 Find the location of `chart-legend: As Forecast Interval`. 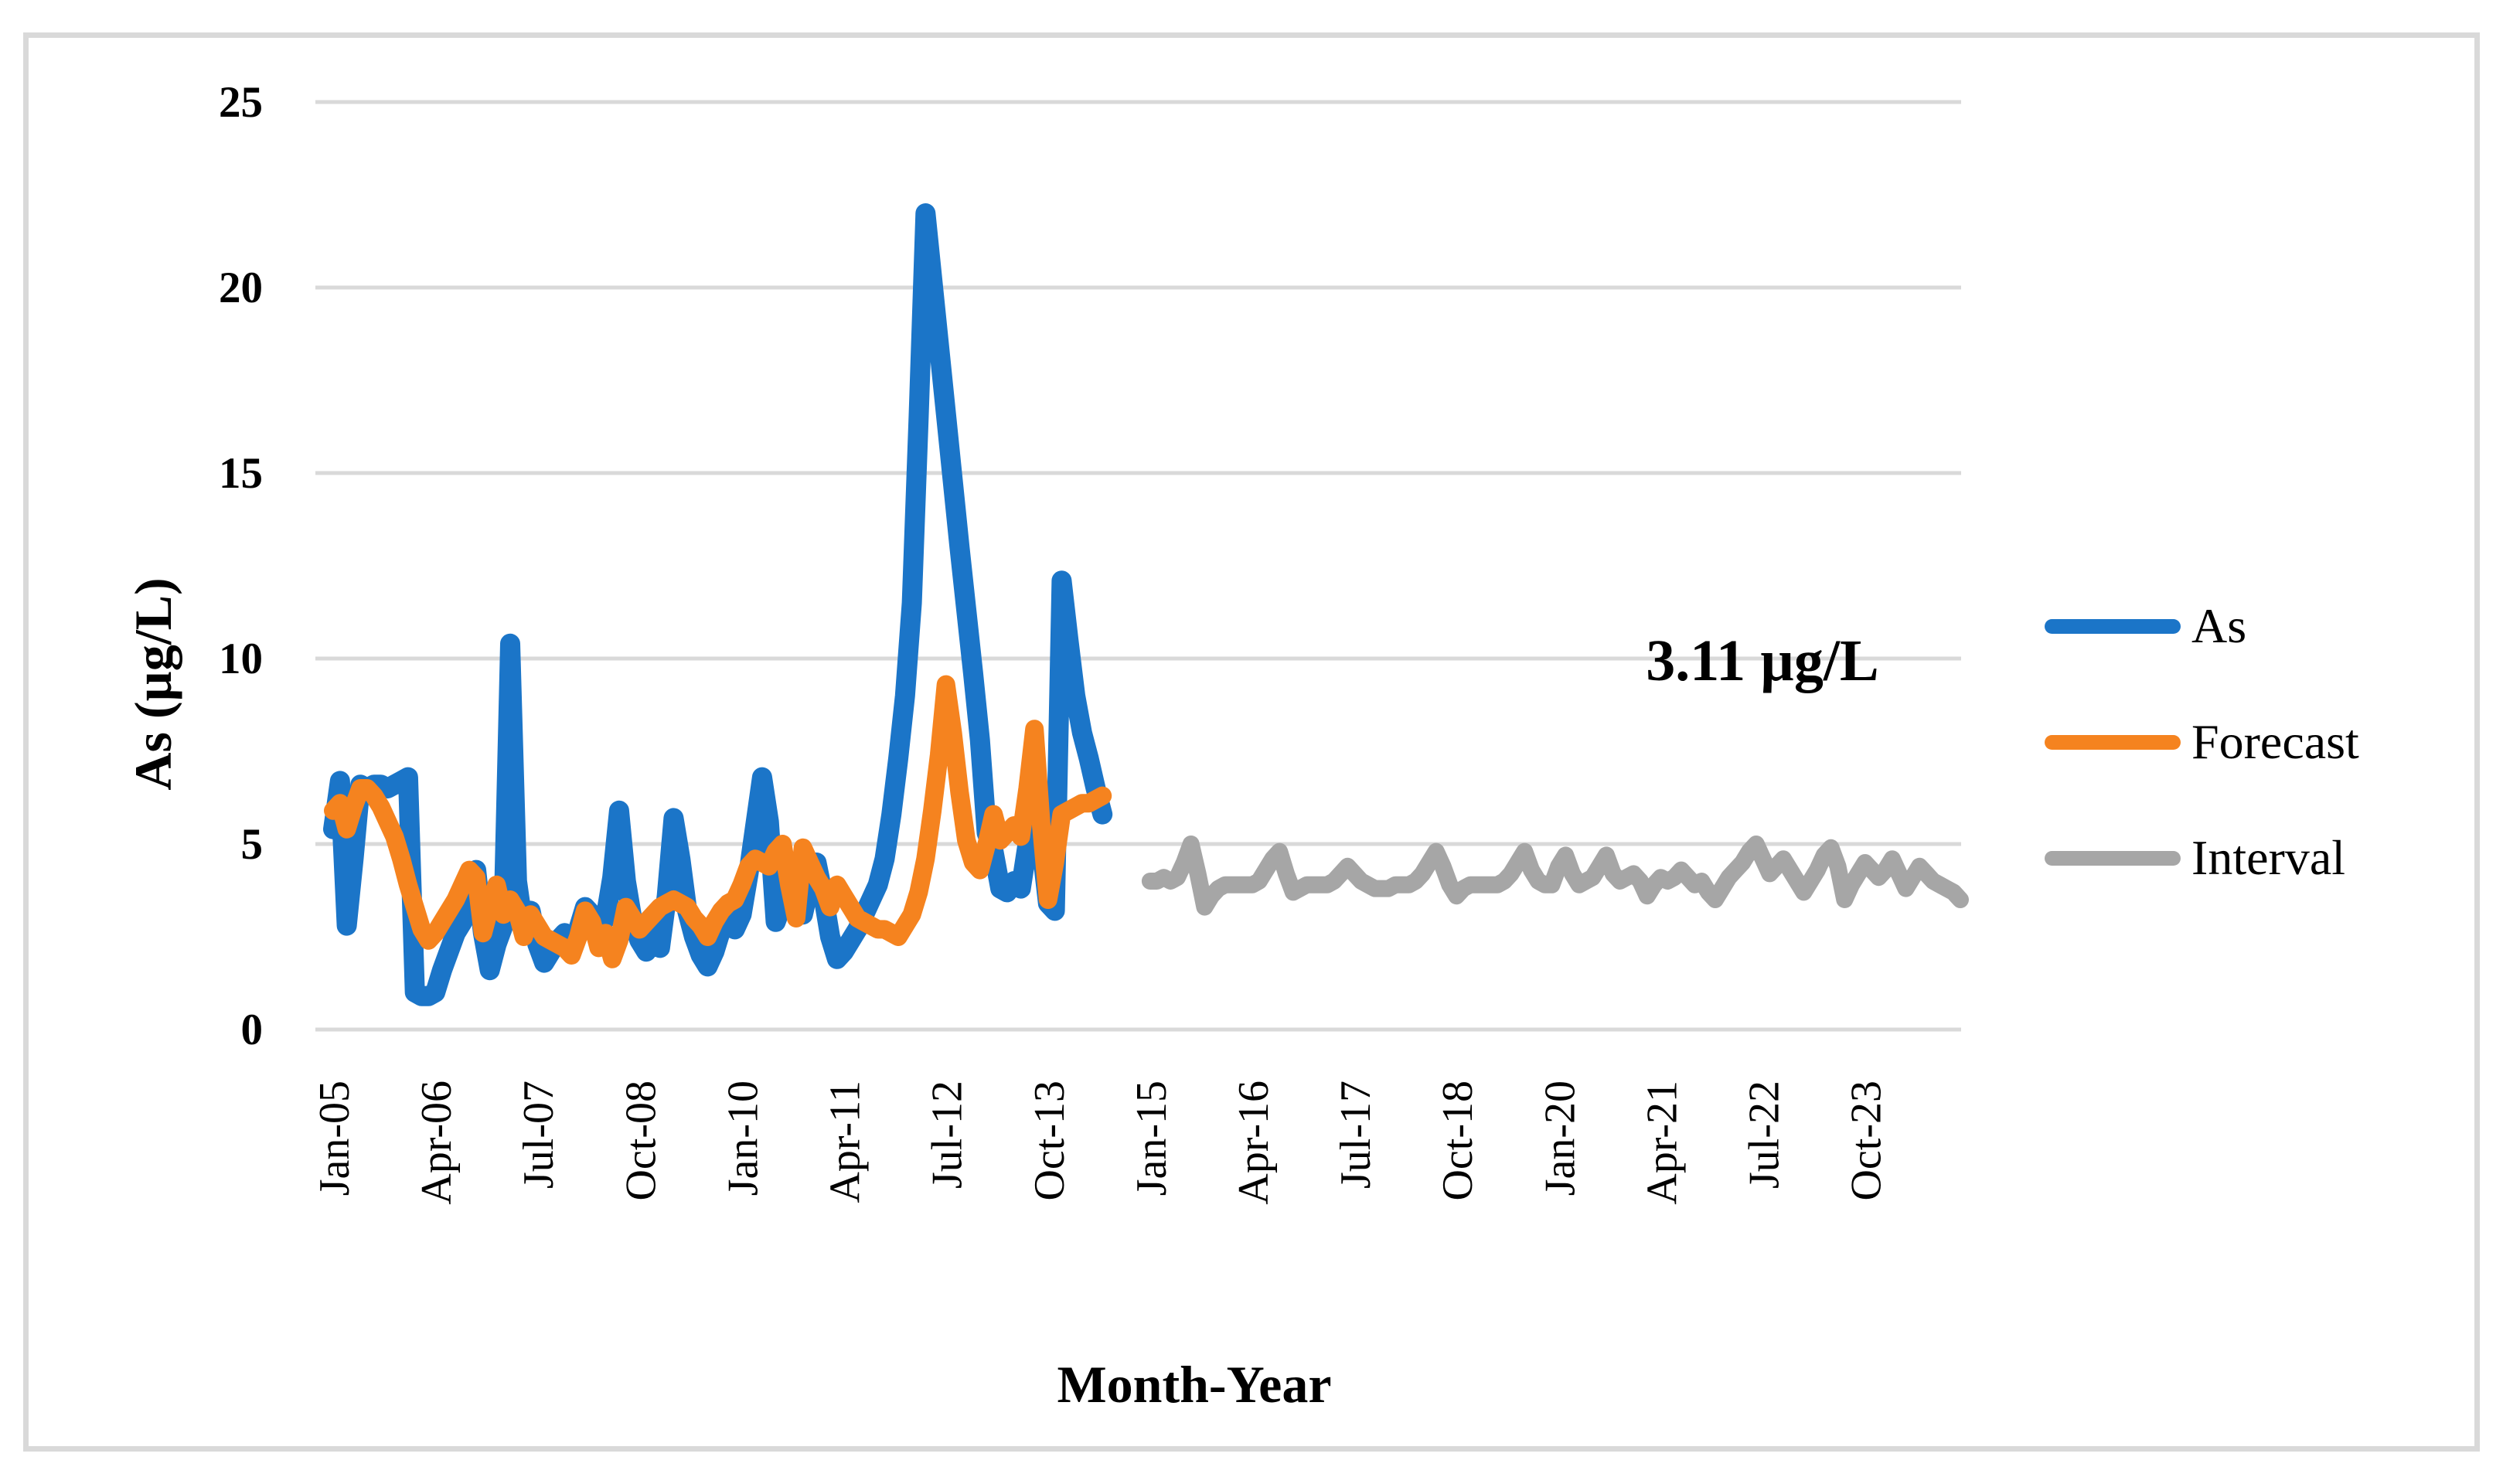

chart-legend: As Forecast Interval is located at coordinates (2261, 769).